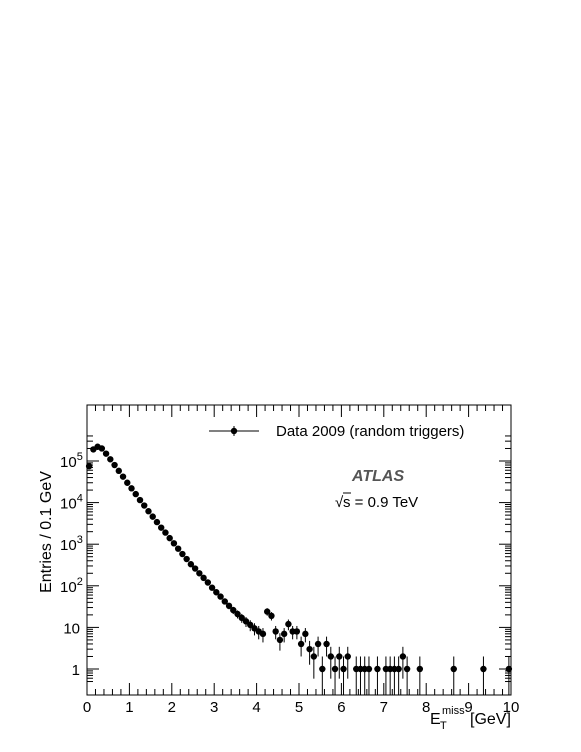 The image size is (581, 752). I want to click on legend: Data 2009 (random triggers), so click(336, 431).